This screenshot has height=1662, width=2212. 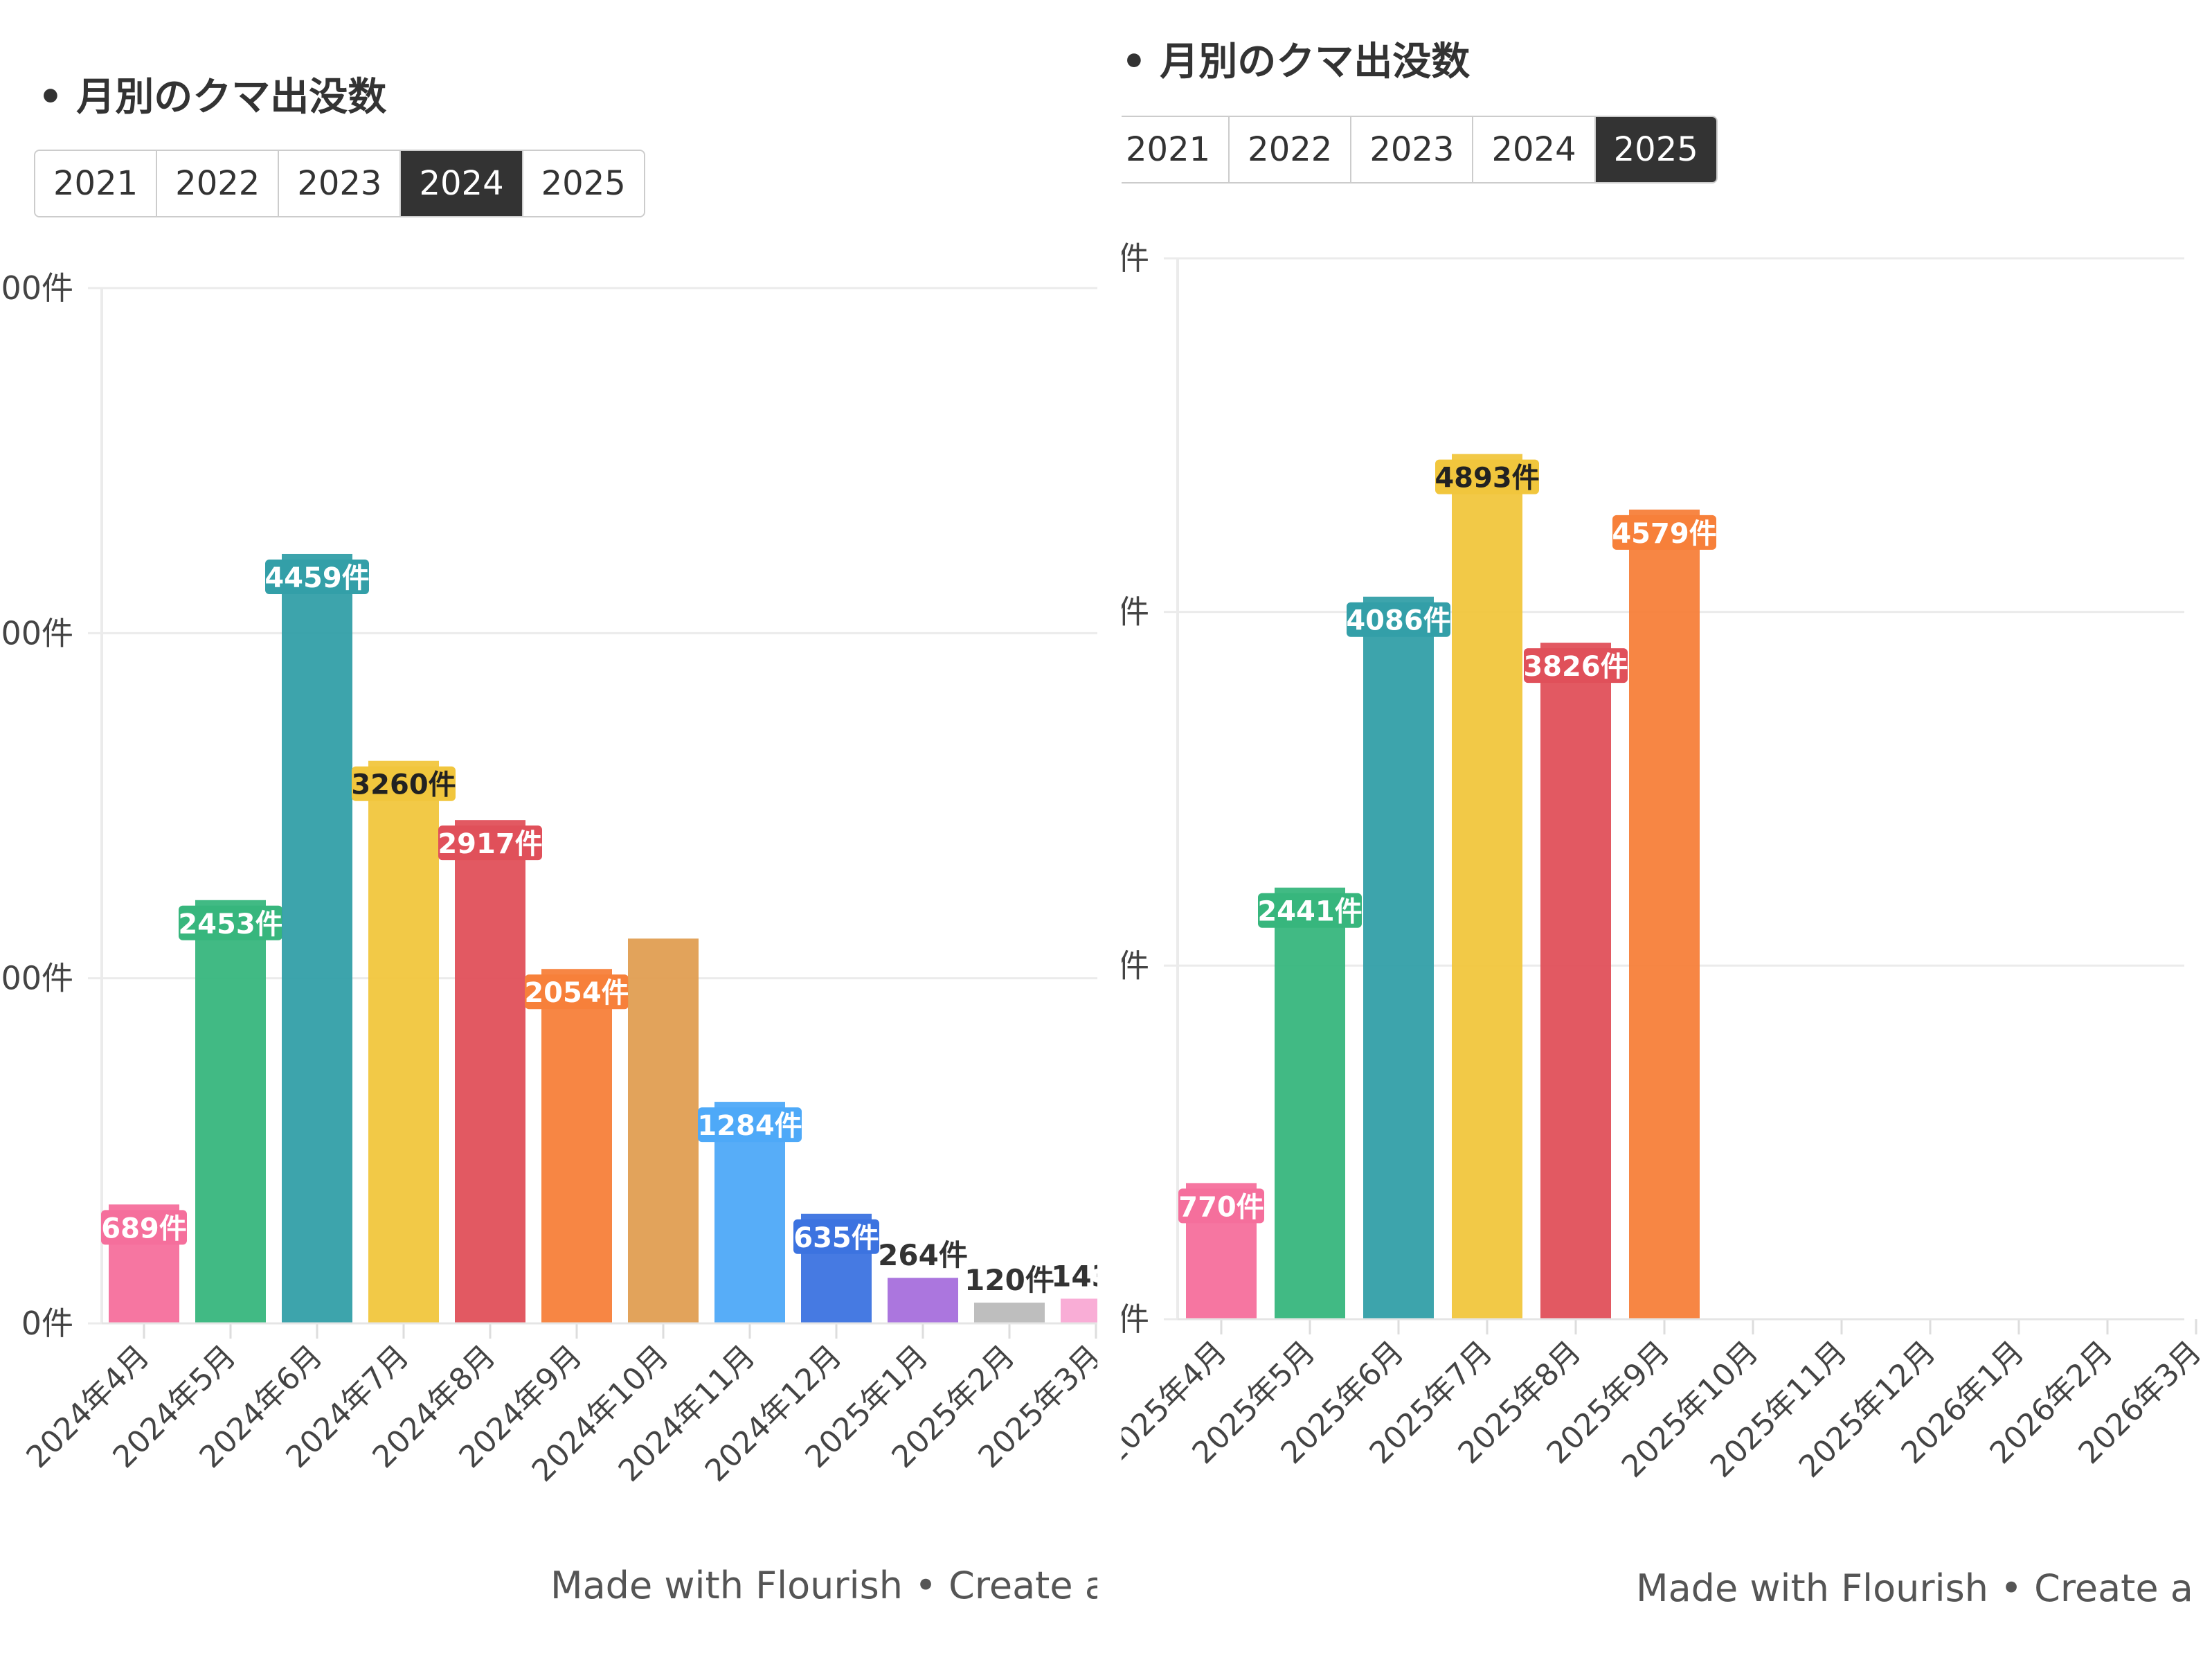 I want to click on data-label: 4459件, so click(x=316, y=578).